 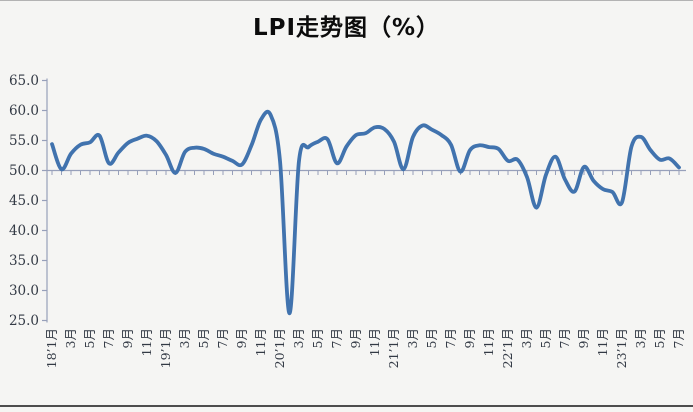 What do you see at coordinates (24, 141) in the screenshot?
I see `y-tick-label: 55.0` at bounding box center [24, 141].